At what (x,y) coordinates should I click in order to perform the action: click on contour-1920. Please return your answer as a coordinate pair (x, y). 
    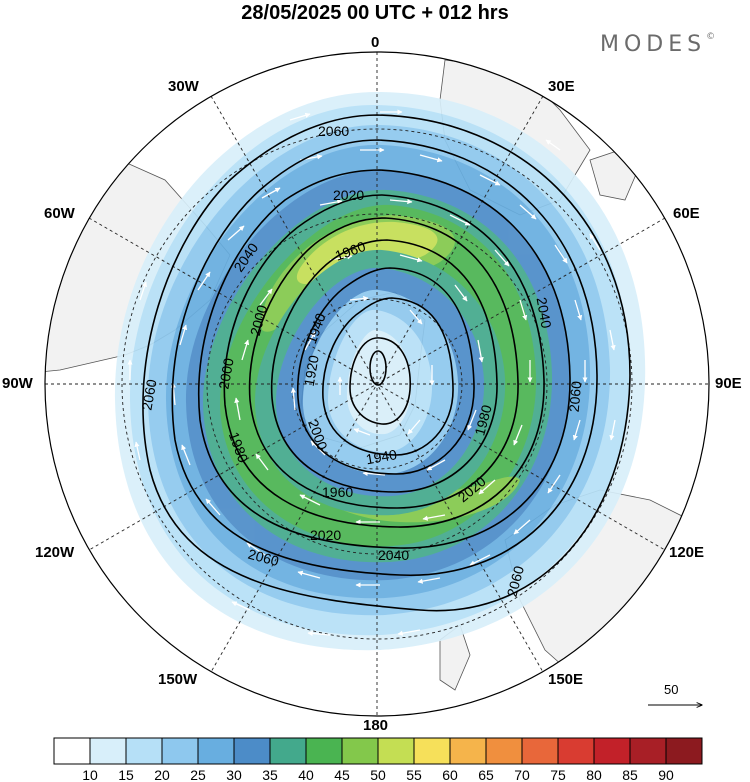
    Looking at the image, I should click on (388, 376).